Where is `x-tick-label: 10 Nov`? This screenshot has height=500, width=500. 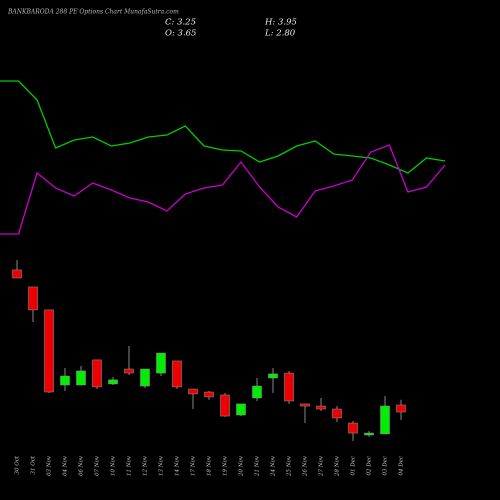
x-tick-label: 10 Nov is located at coordinates (114, 465).